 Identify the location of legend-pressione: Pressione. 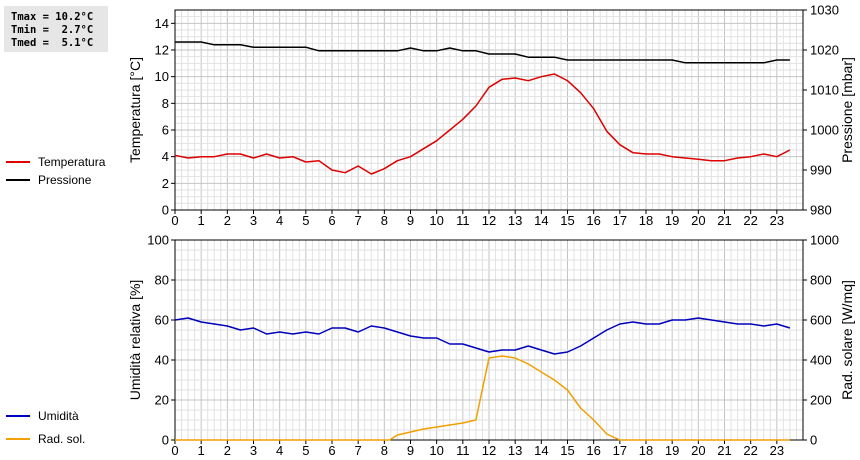
(48, 180).